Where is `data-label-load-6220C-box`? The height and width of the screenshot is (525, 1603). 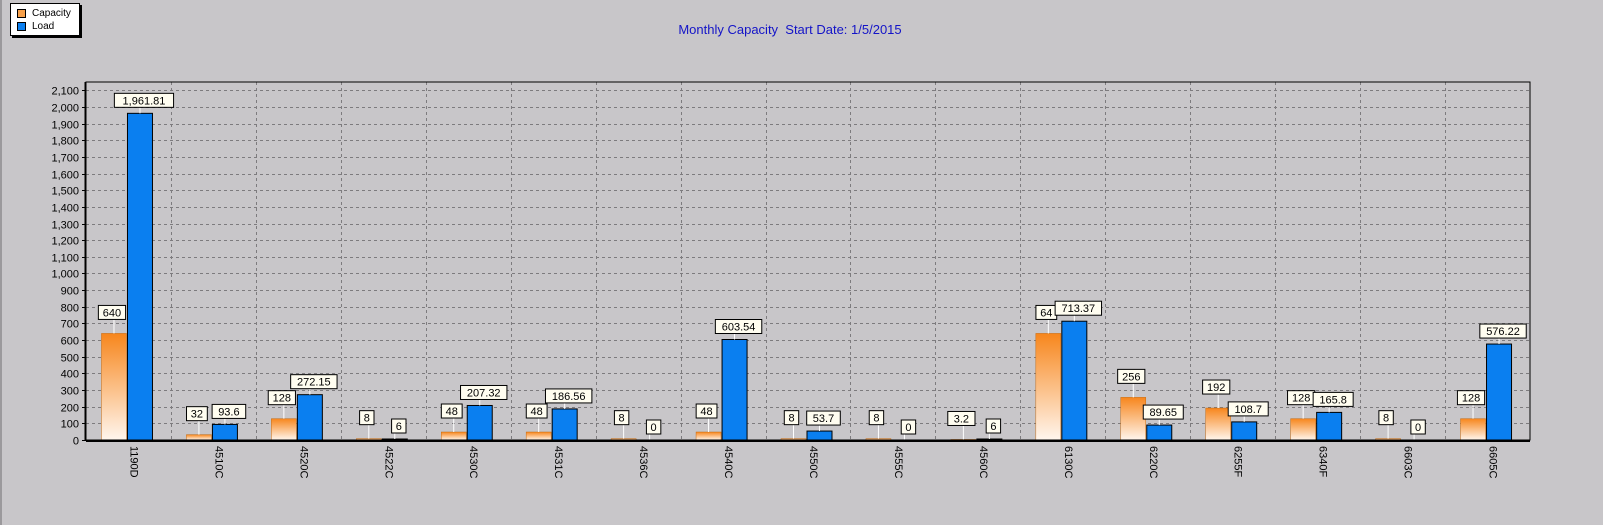 data-label-load-6220C-box is located at coordinates (1163, 412).